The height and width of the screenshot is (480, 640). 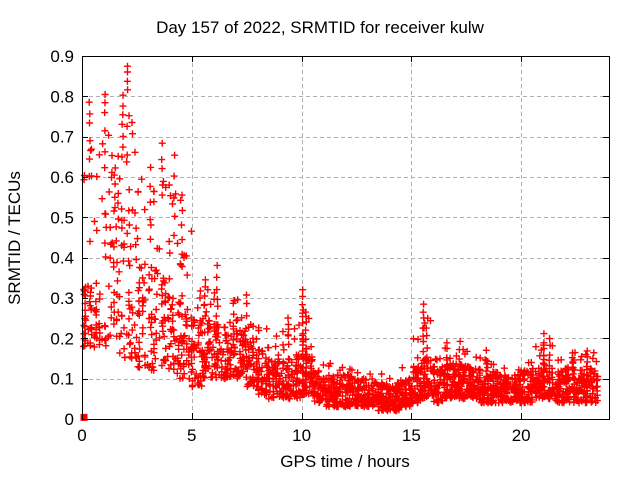 What do you see at coordinates (344, 461) in the screenshot?
I see `x-axis-label: GPS time / hours` at bounding box center [344, 461].